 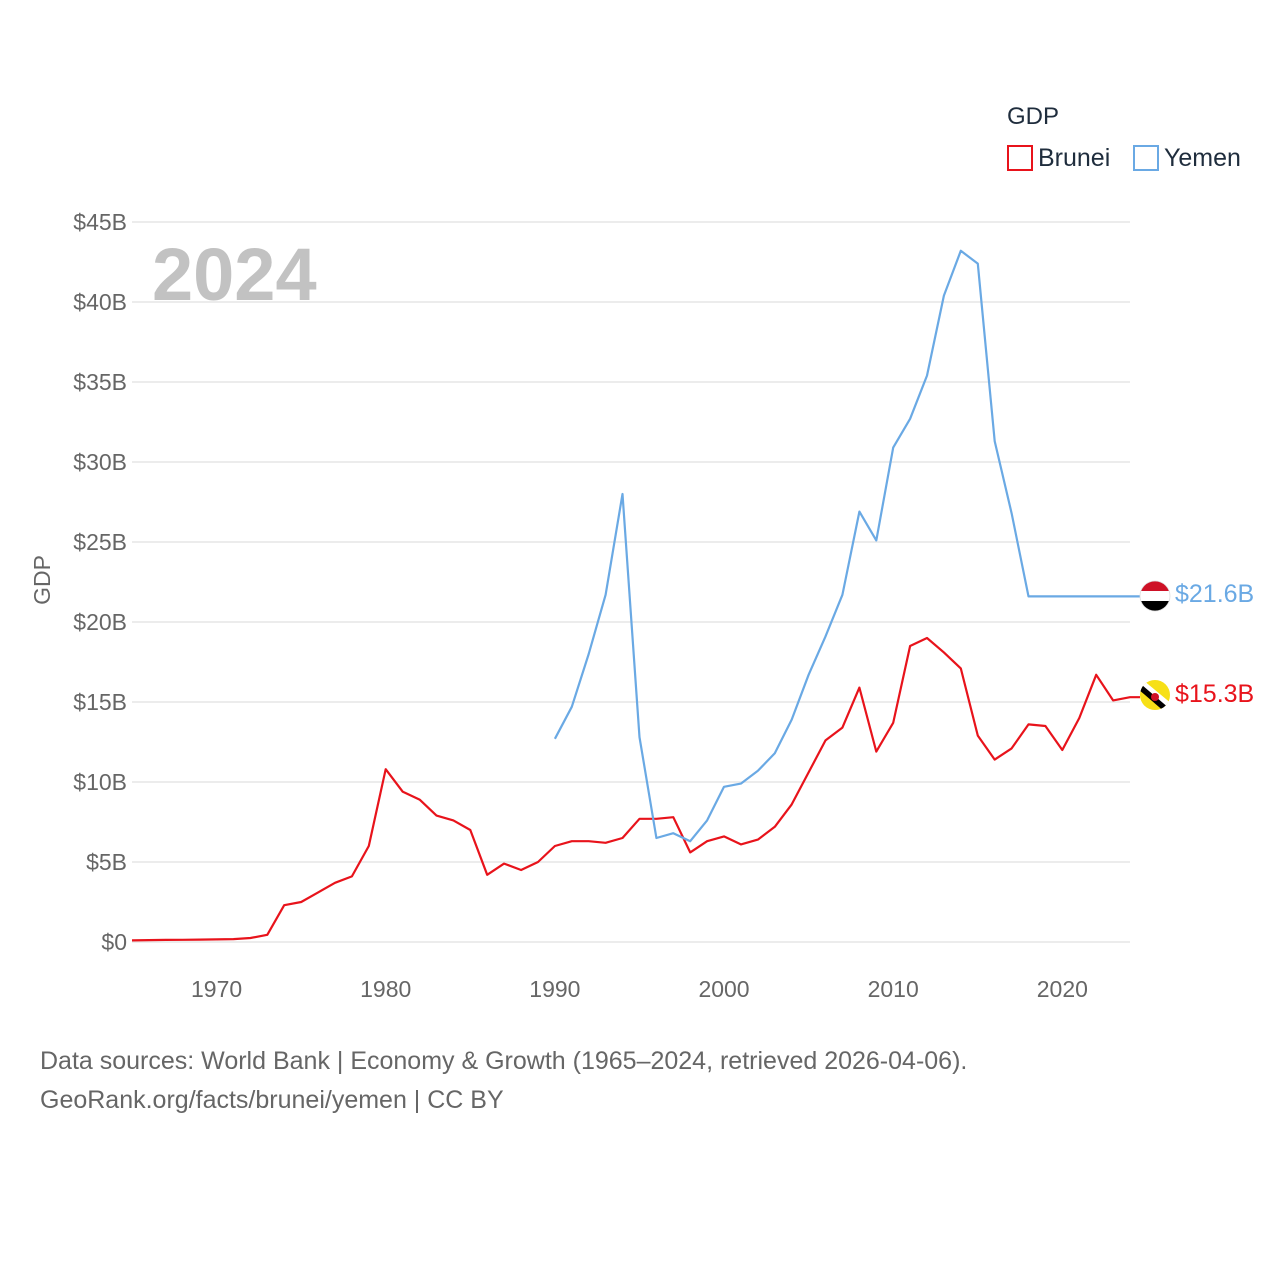 I want to click on brunei-flag-icon, so click(x=1155, y=695).